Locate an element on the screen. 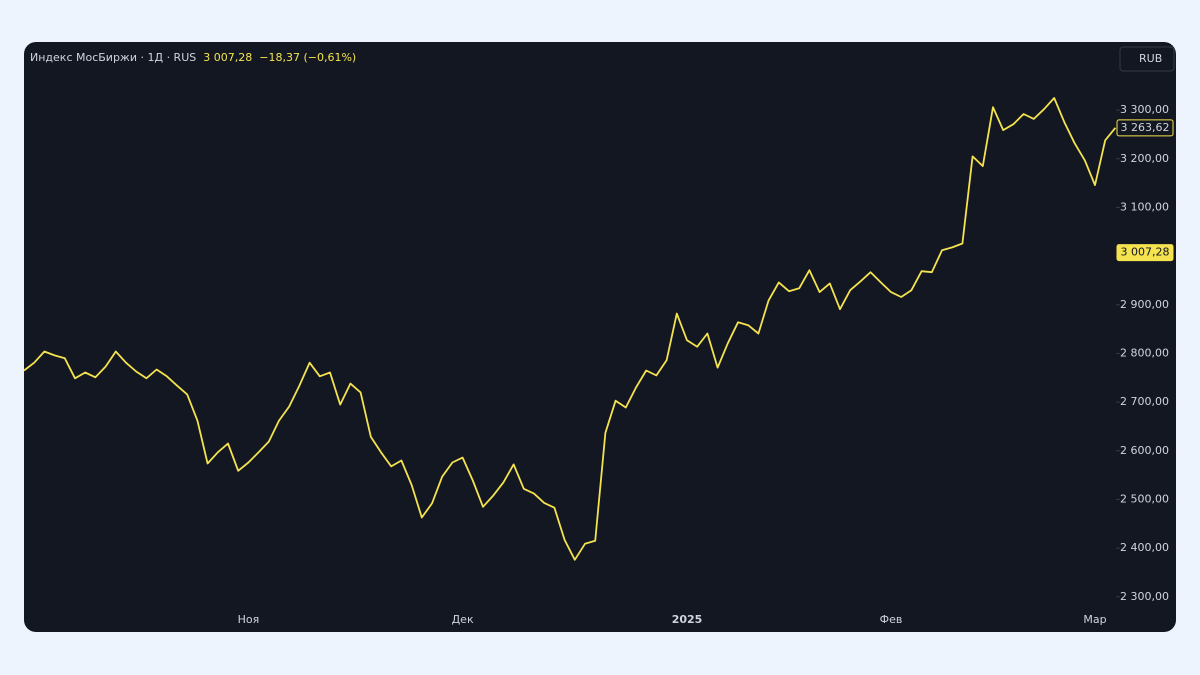 The height and width of the screenshot is (675, 1200). y-tick-label: 3 300,00 is located at coordinates (1144, 109).